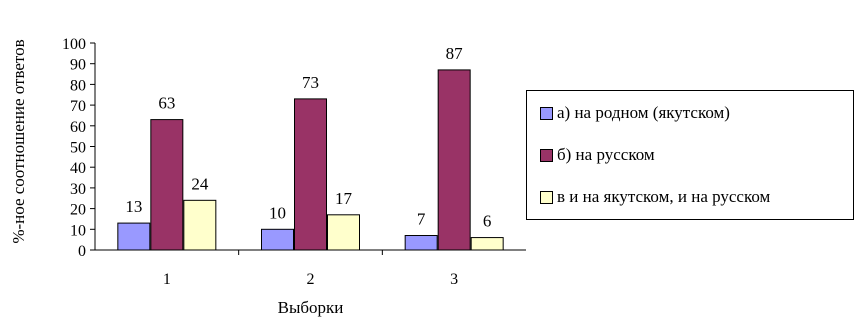  I want to click on data-label: 6, so click(487, 221).